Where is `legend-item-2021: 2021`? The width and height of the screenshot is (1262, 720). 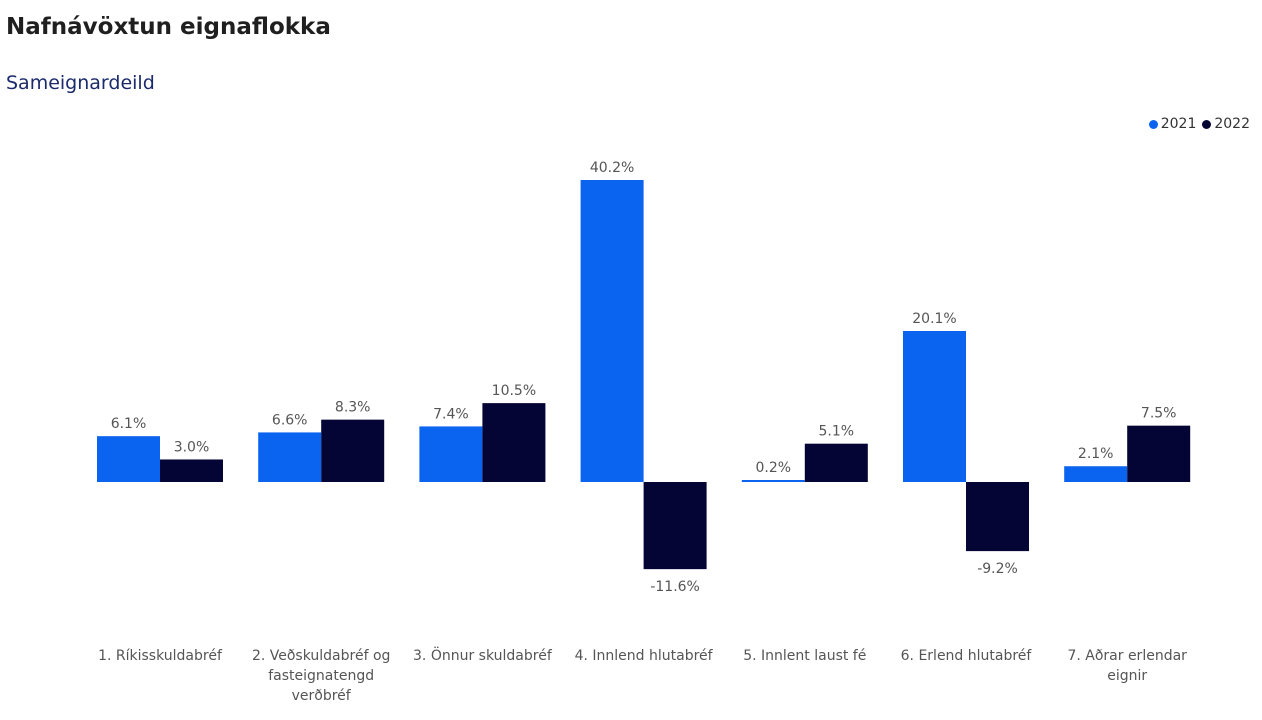
legend-item-2021: 2021 is located at coordinates (1172, 124).